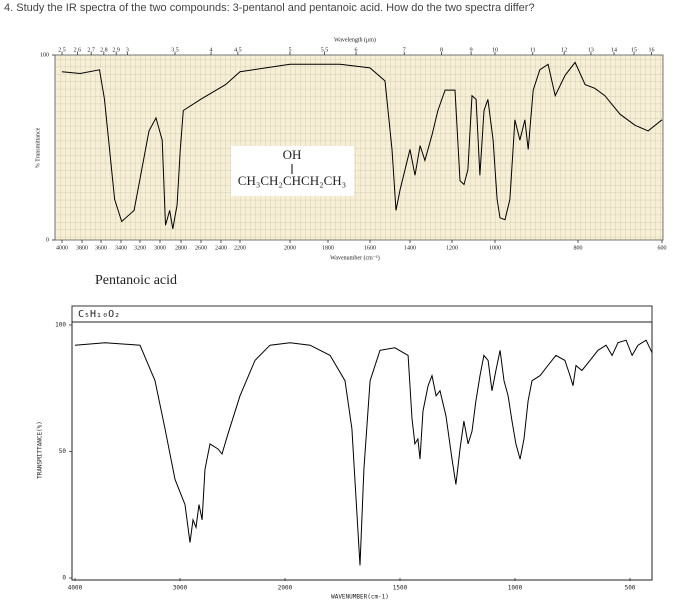  Describe the element at coordinates (471, 50) in the screenshot. I see `x2-tick-label: 9` at that location.